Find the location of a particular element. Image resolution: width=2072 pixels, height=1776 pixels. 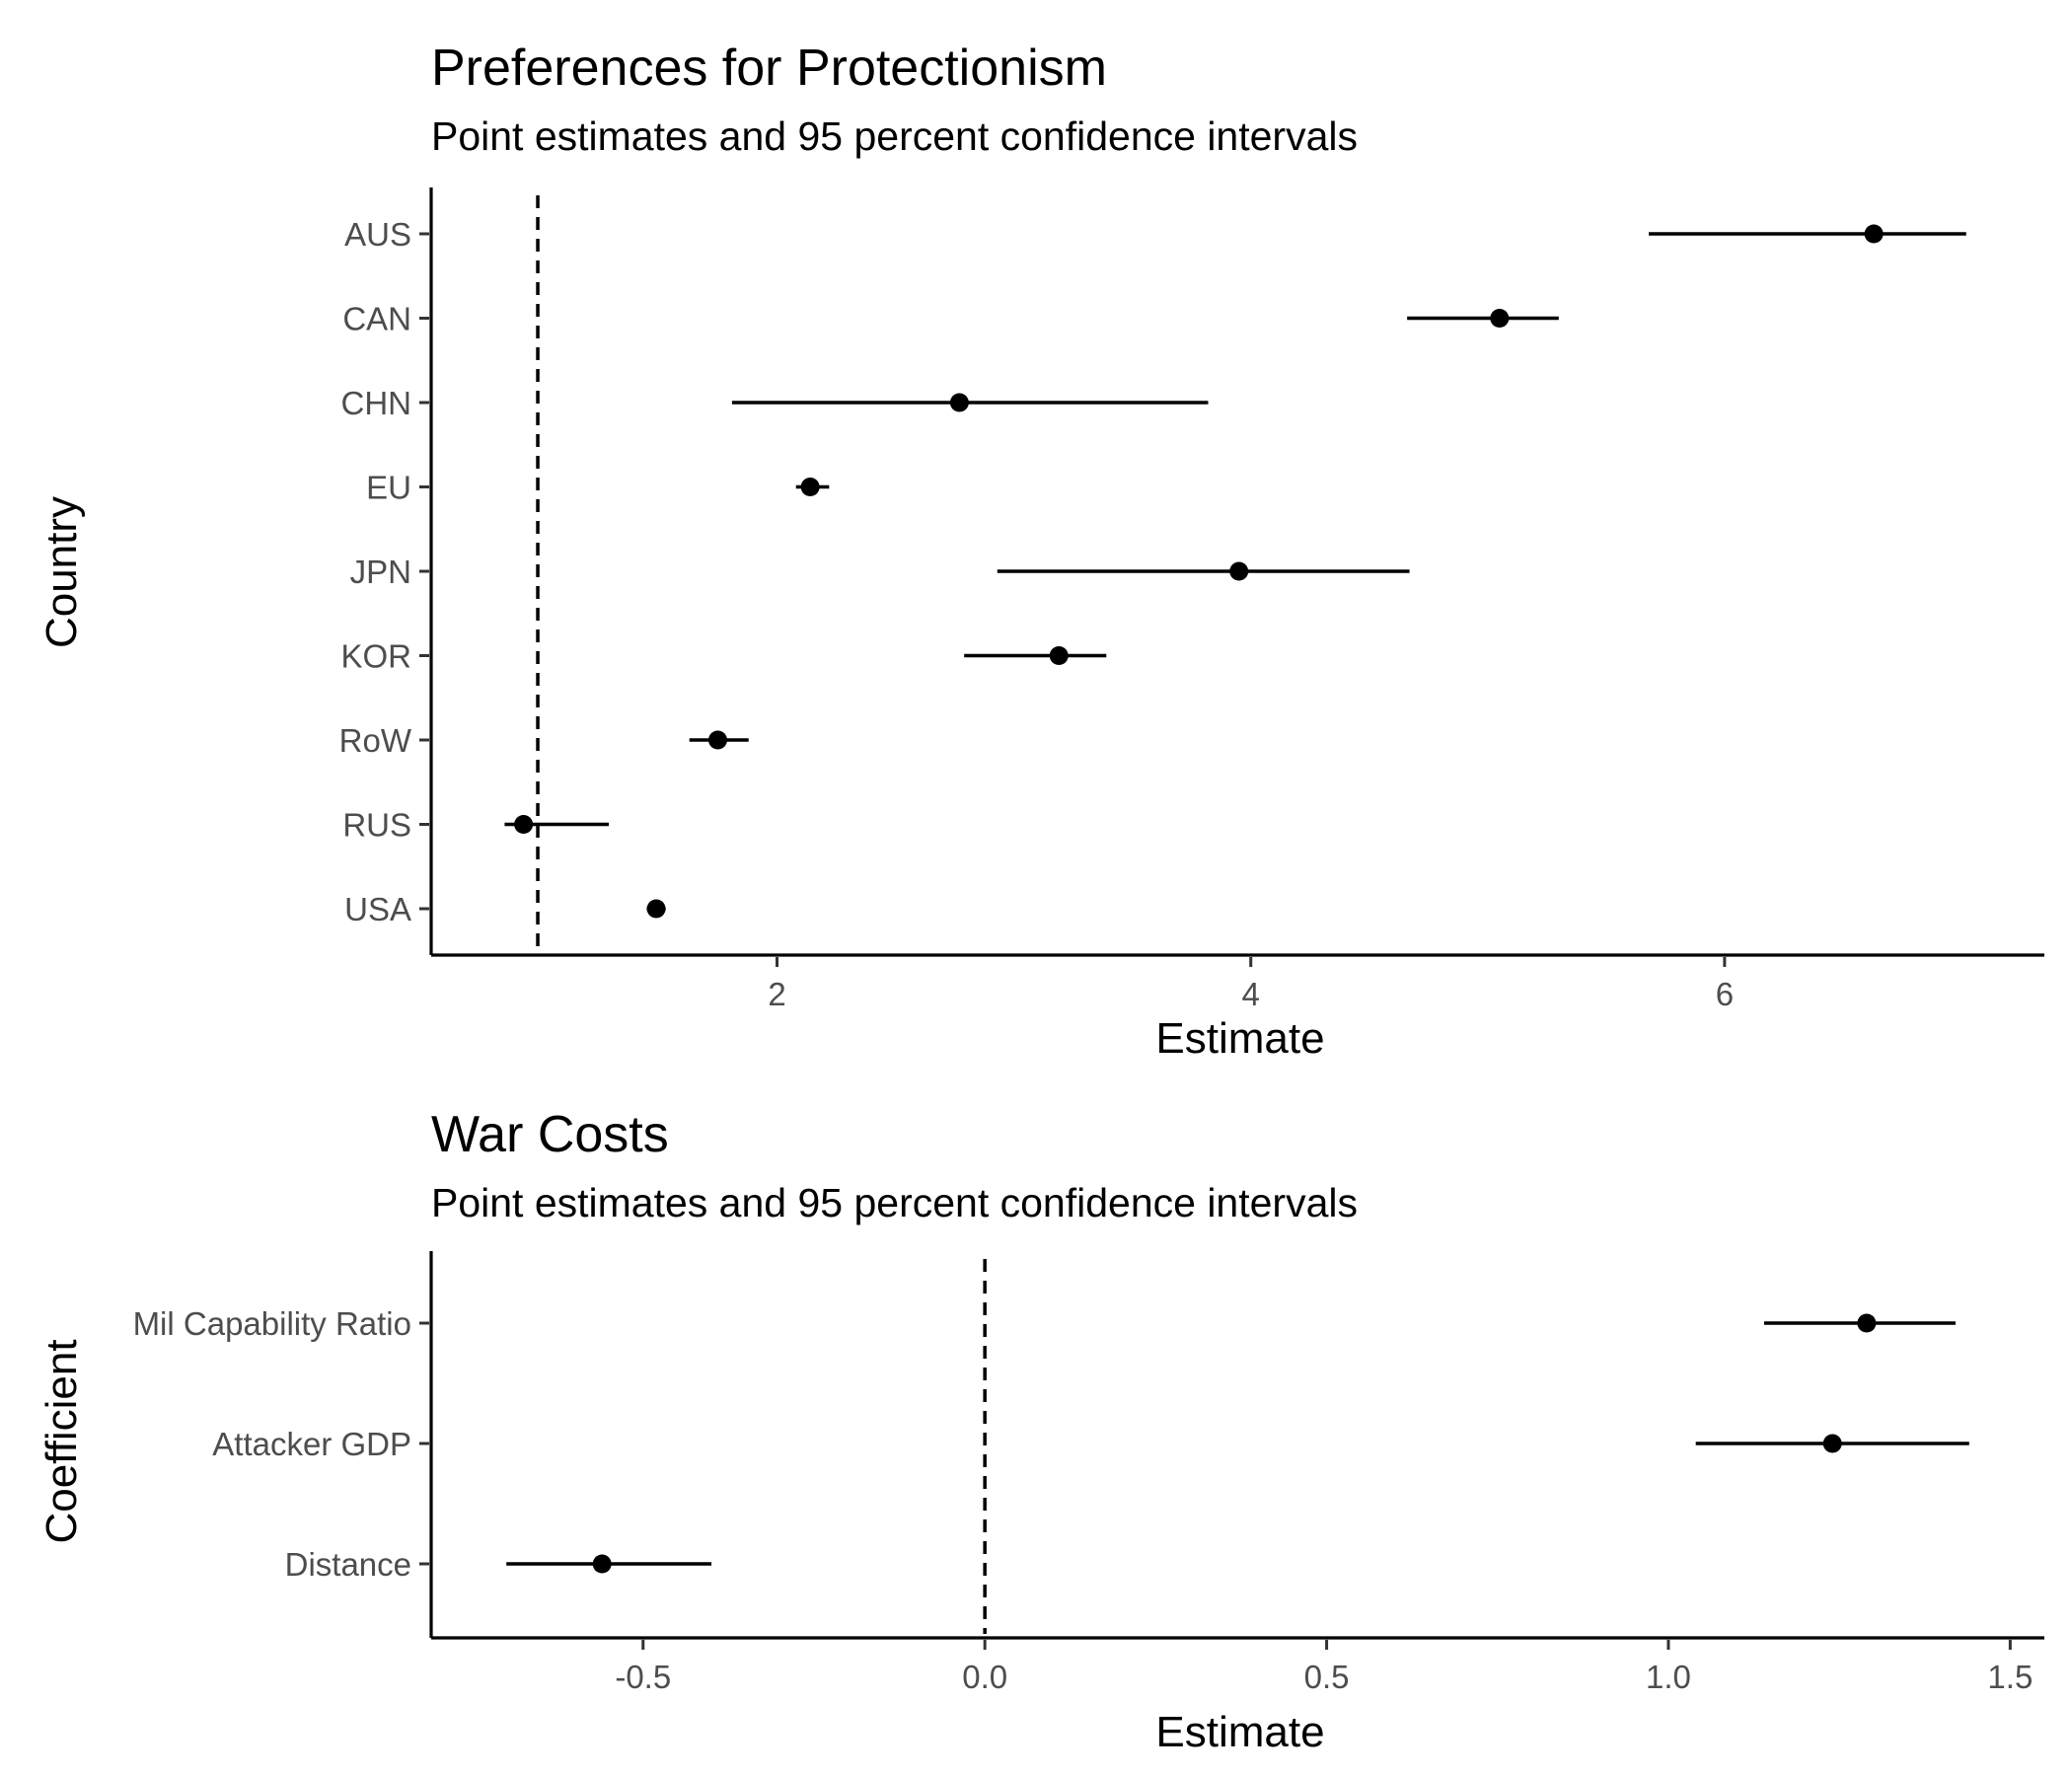

y-tick-label: Attacker GDP is located at coordinates (312, 1444).